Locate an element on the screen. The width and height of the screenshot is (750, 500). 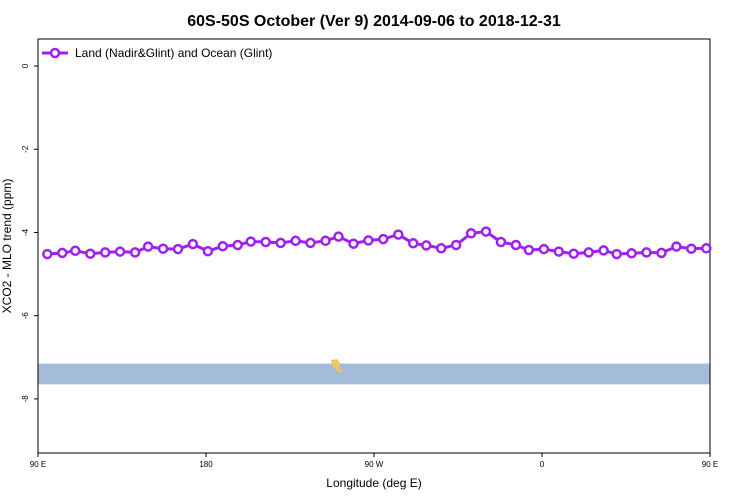
x-axis-label: Longitude (deg E) is located at coordinates (373, 483).